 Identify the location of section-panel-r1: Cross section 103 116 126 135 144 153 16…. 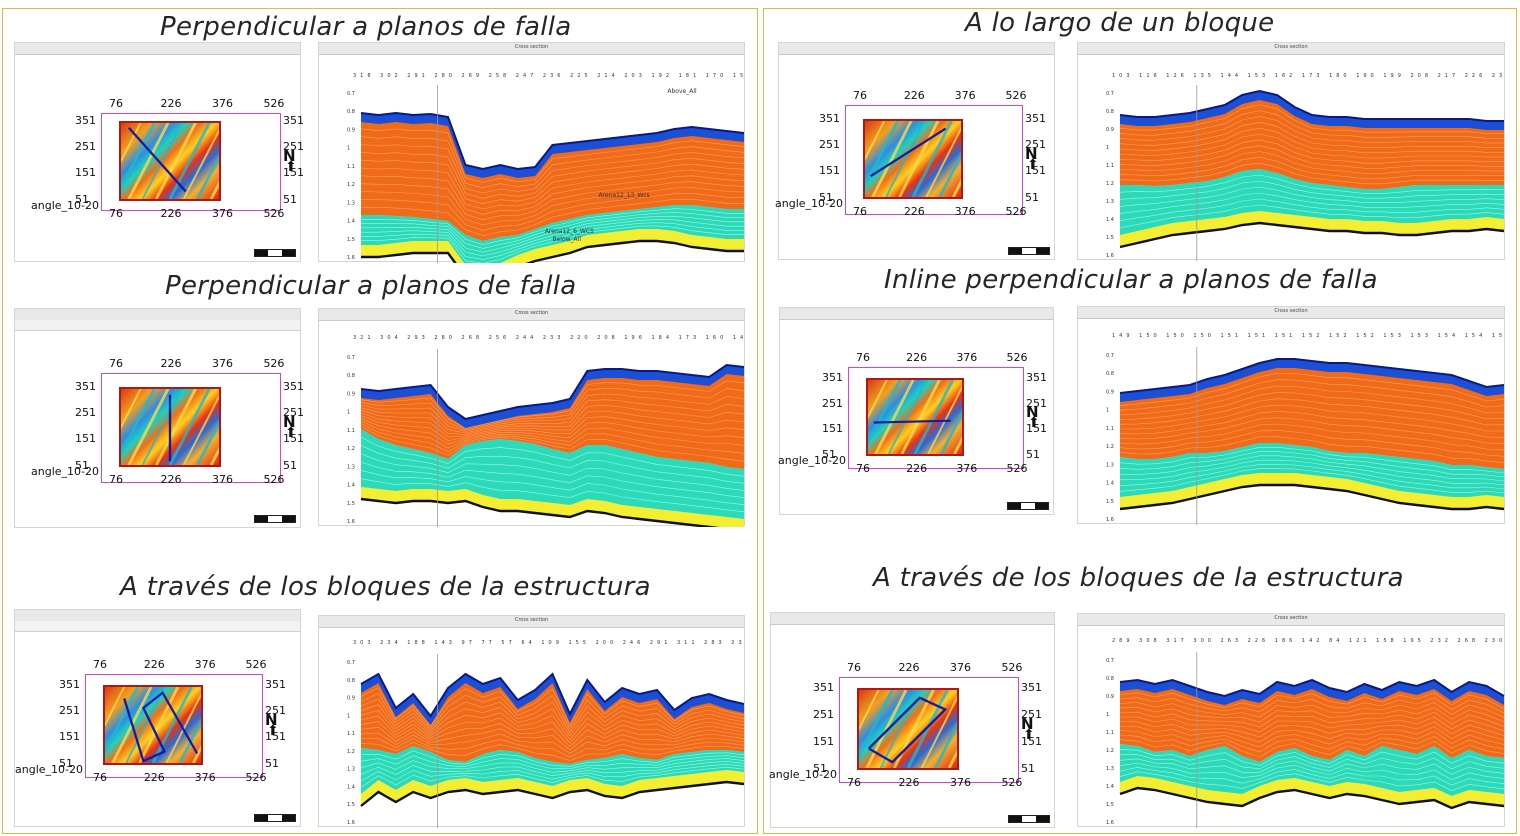
(1291, 151).